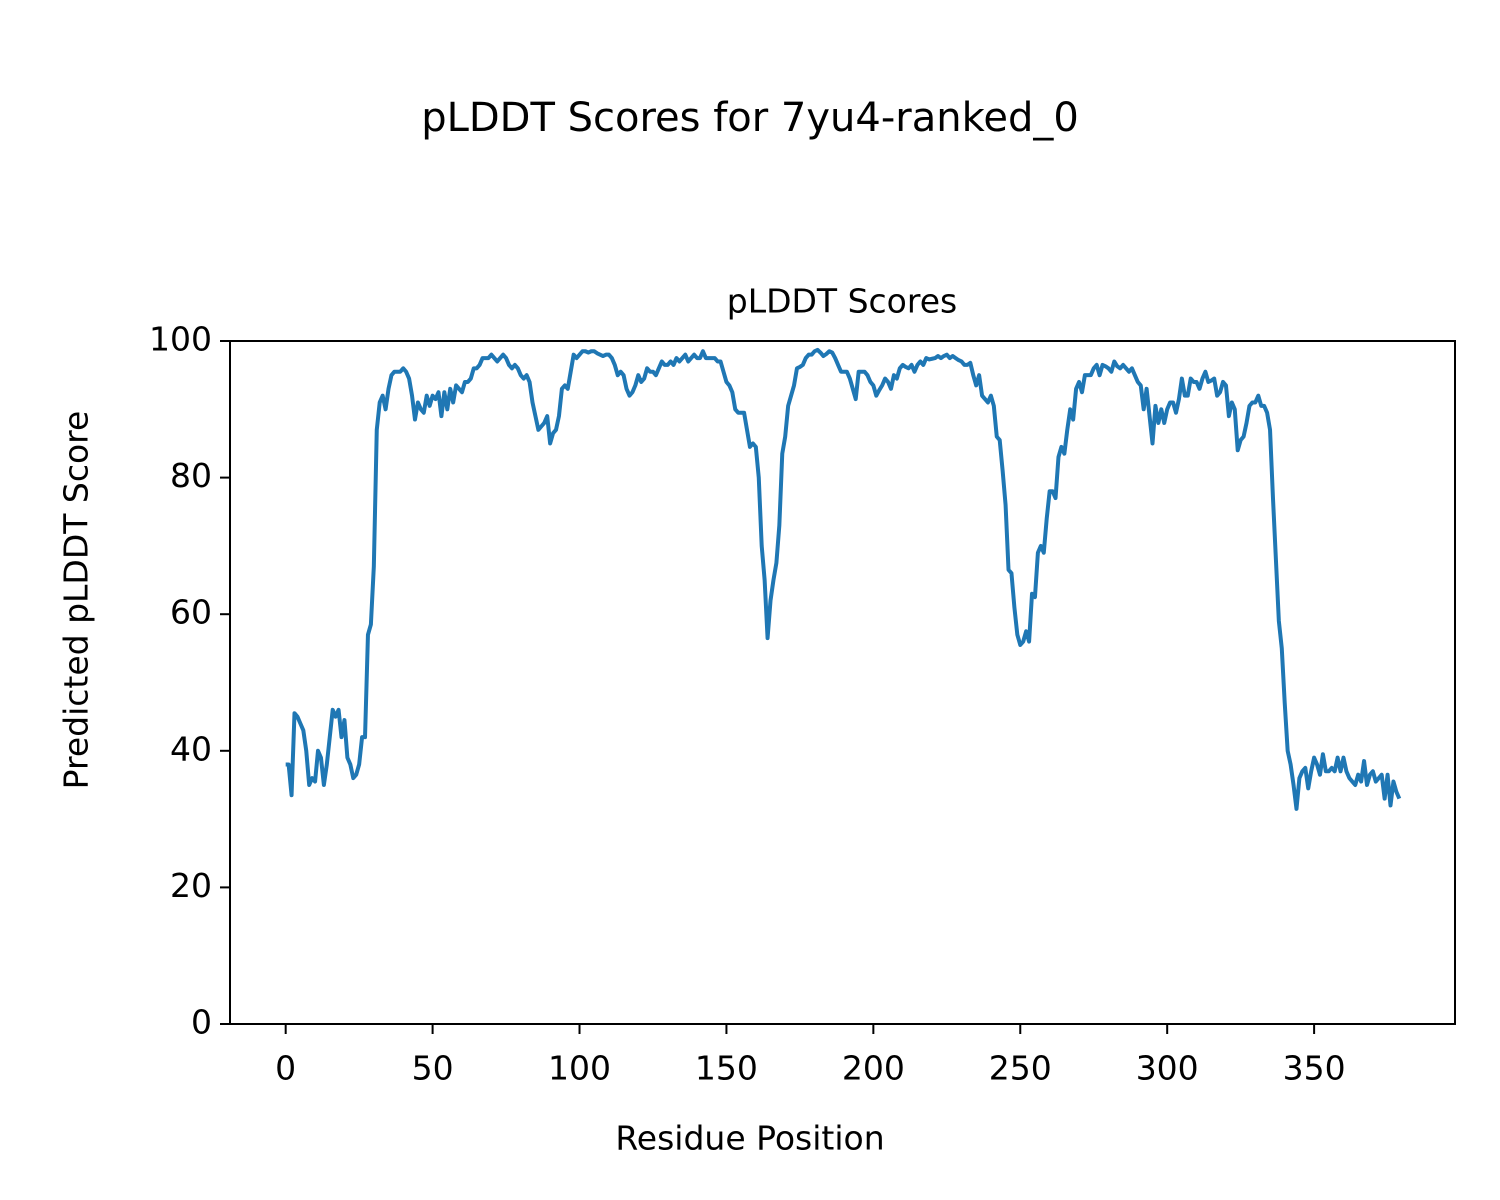  I want to click on x-tick-label: 350, so click(1314, 1068).